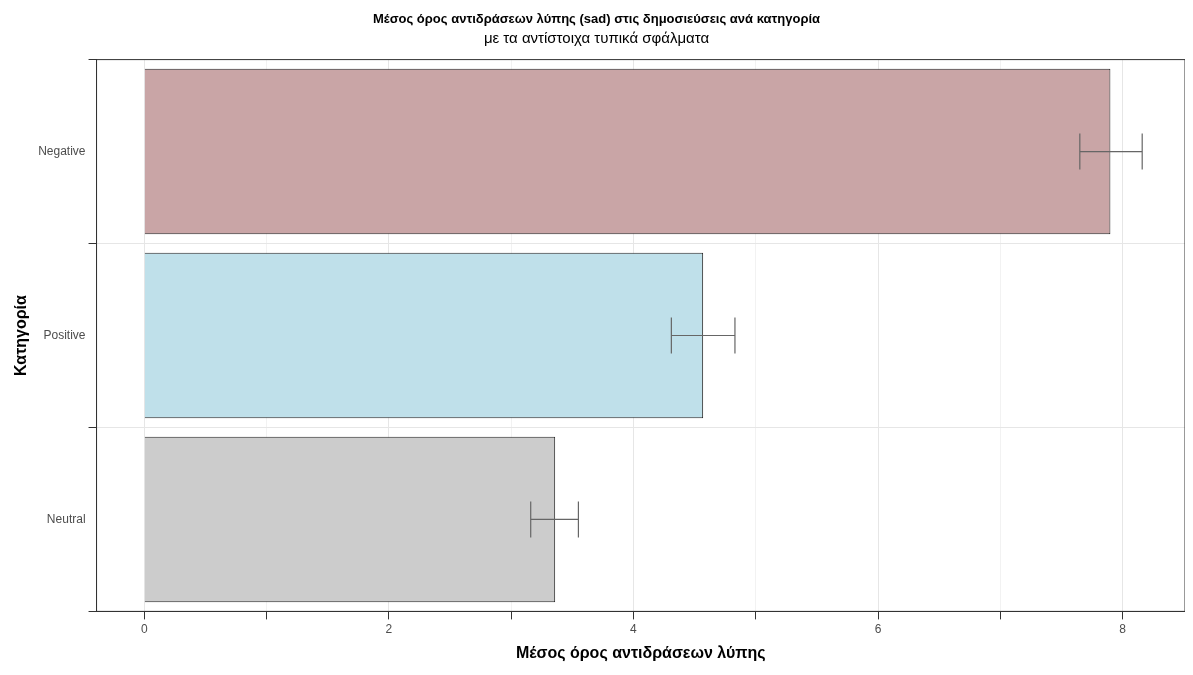  What do you see at coordinates (1123, 628) in the screenshot?
I see `x-tick-label: 8` at bounding box center [1123, 628].